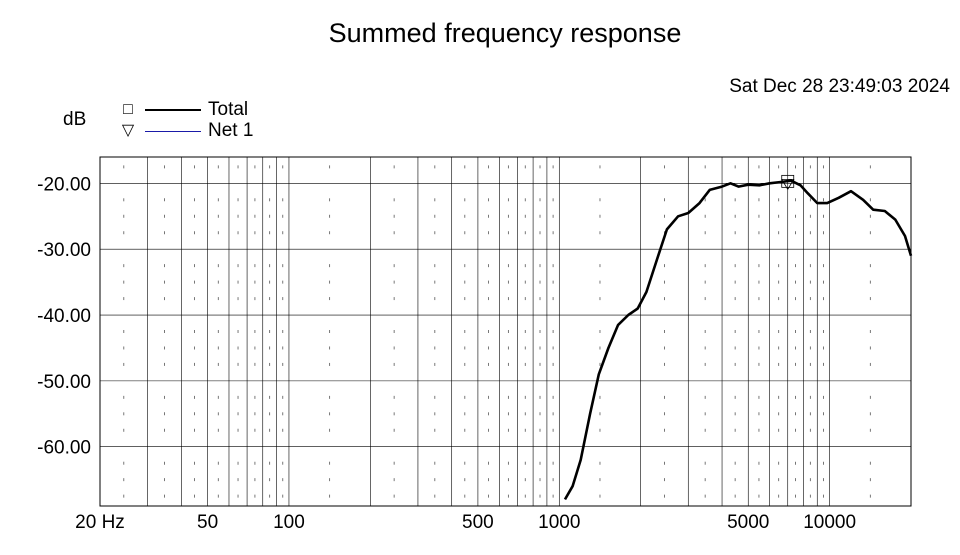 This screenshot has width=960, height=555. Describe the element at coordinates (231, 130) in the screenshot. I see `legend-label-net1: Net 1` at that location.